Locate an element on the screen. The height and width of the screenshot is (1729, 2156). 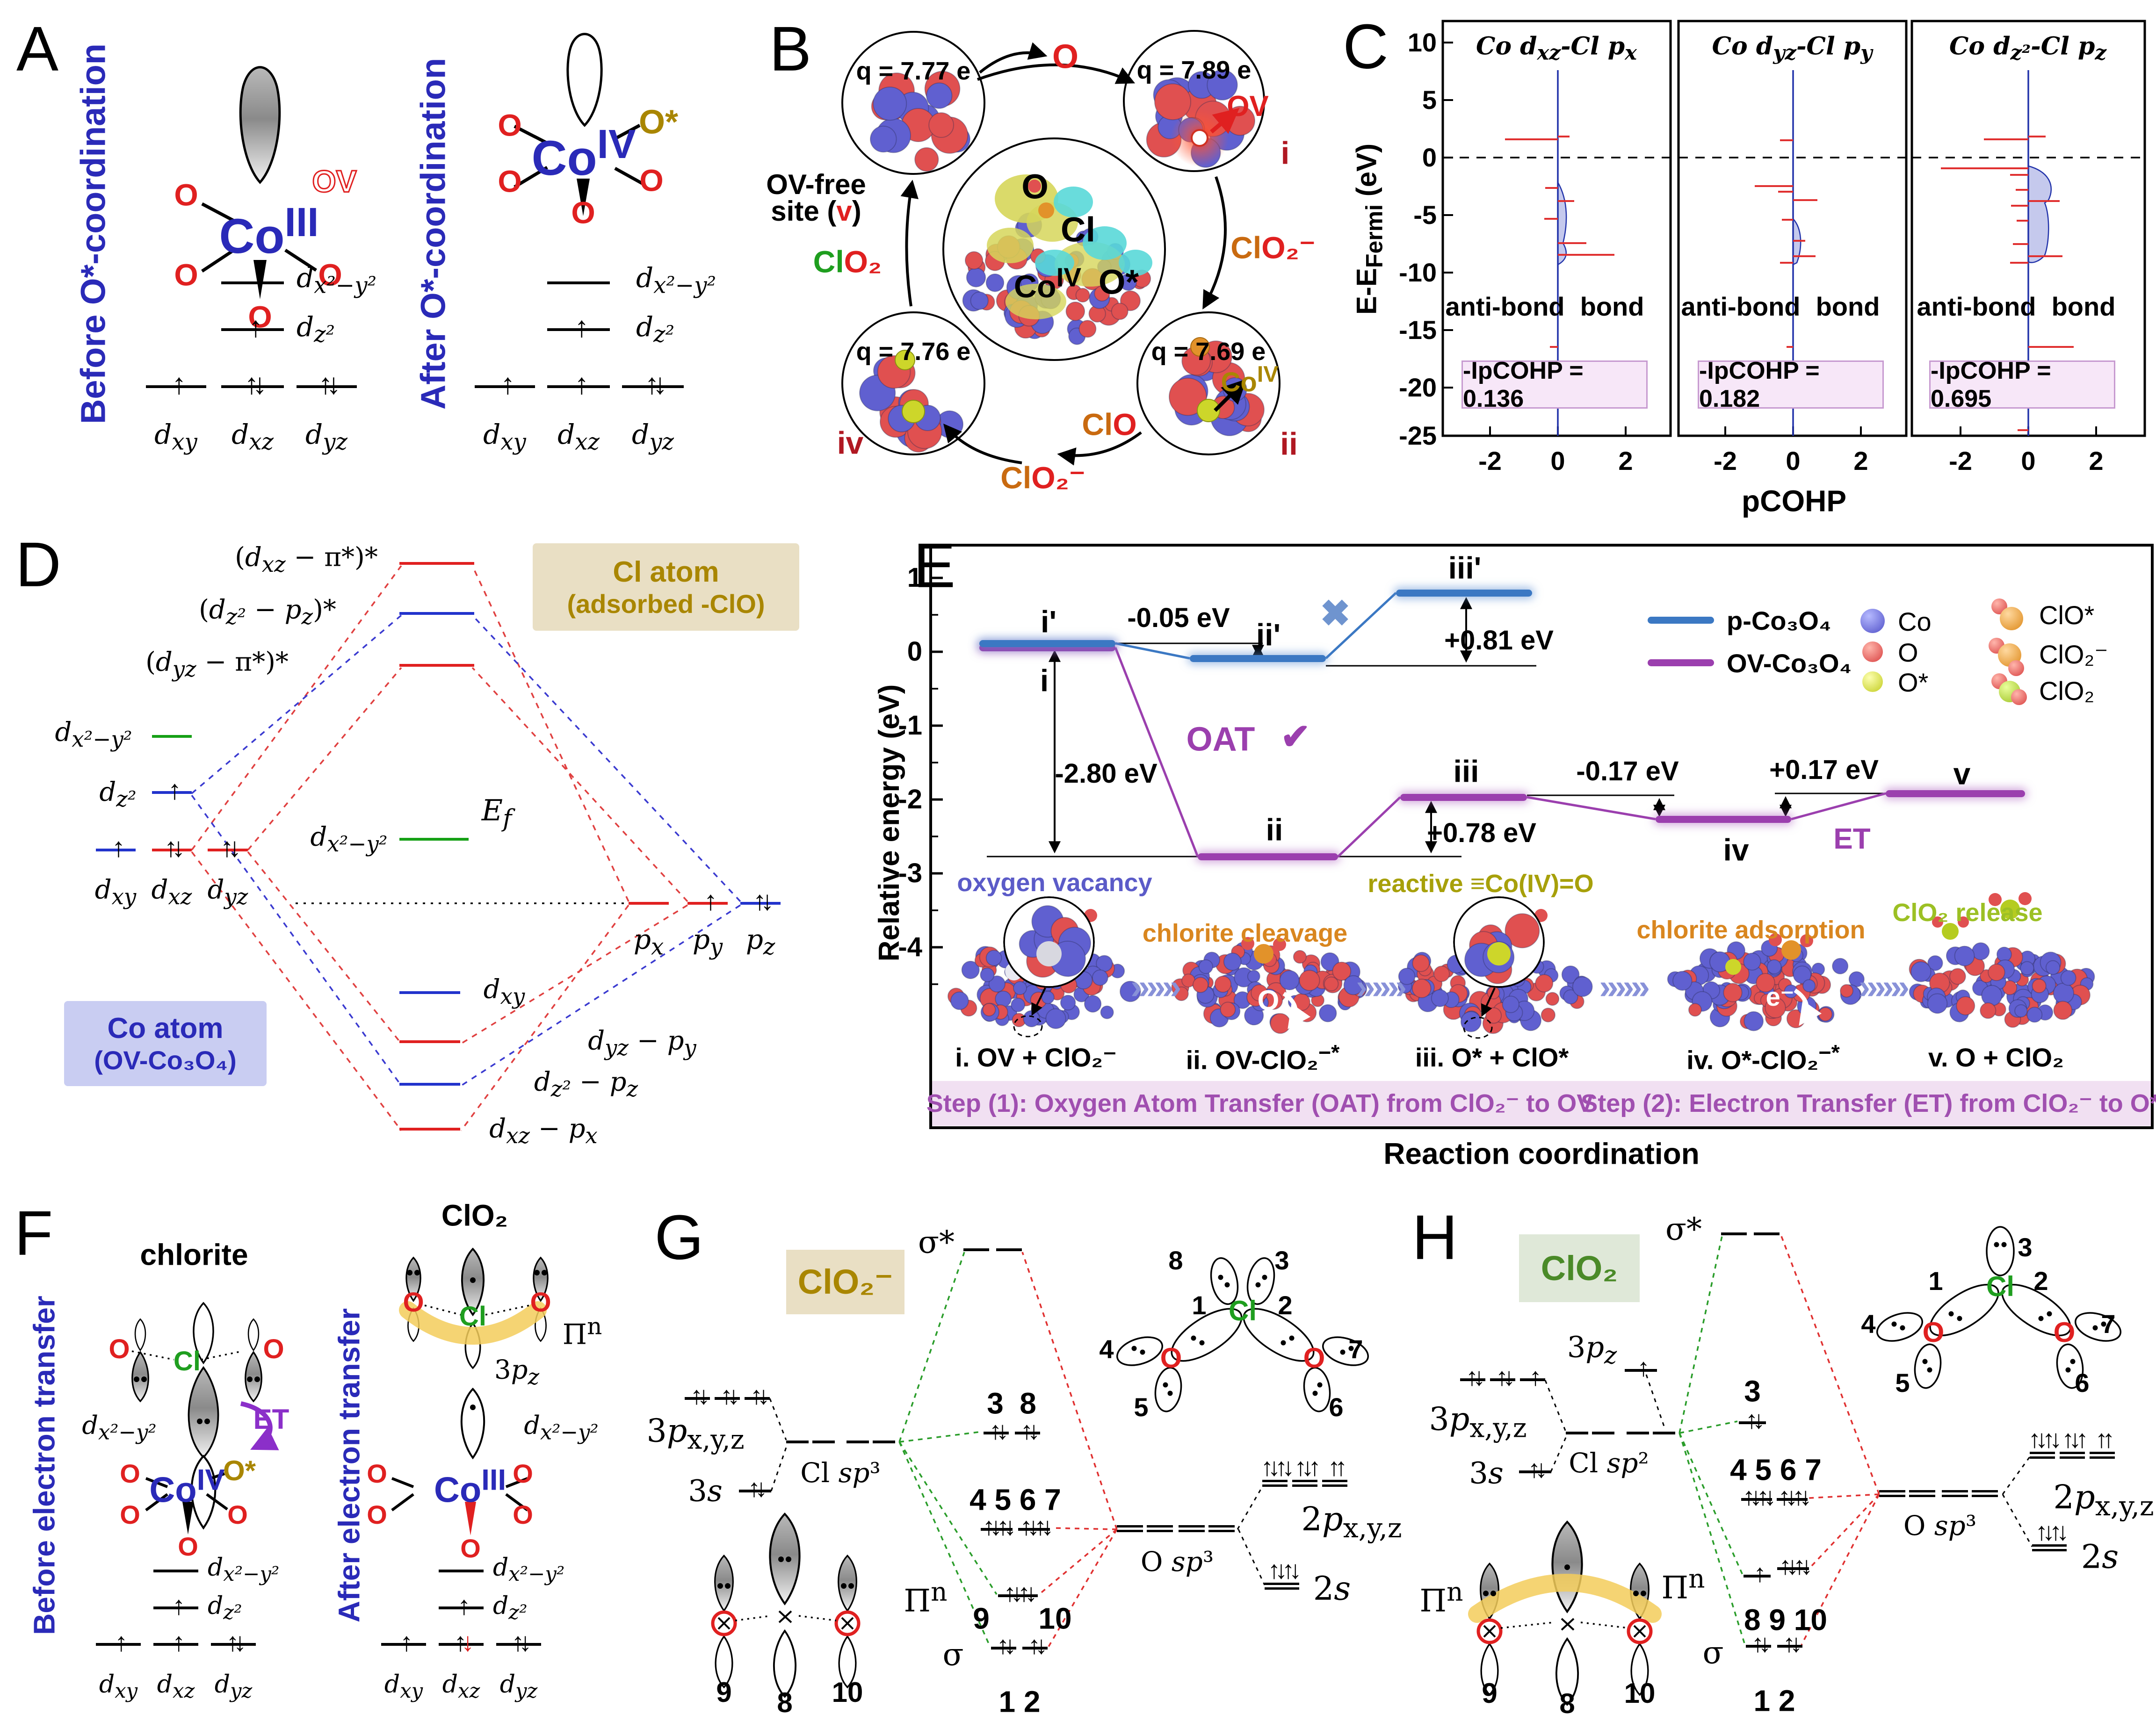
energy-bar-ii is located at coordinates (1268, 856).